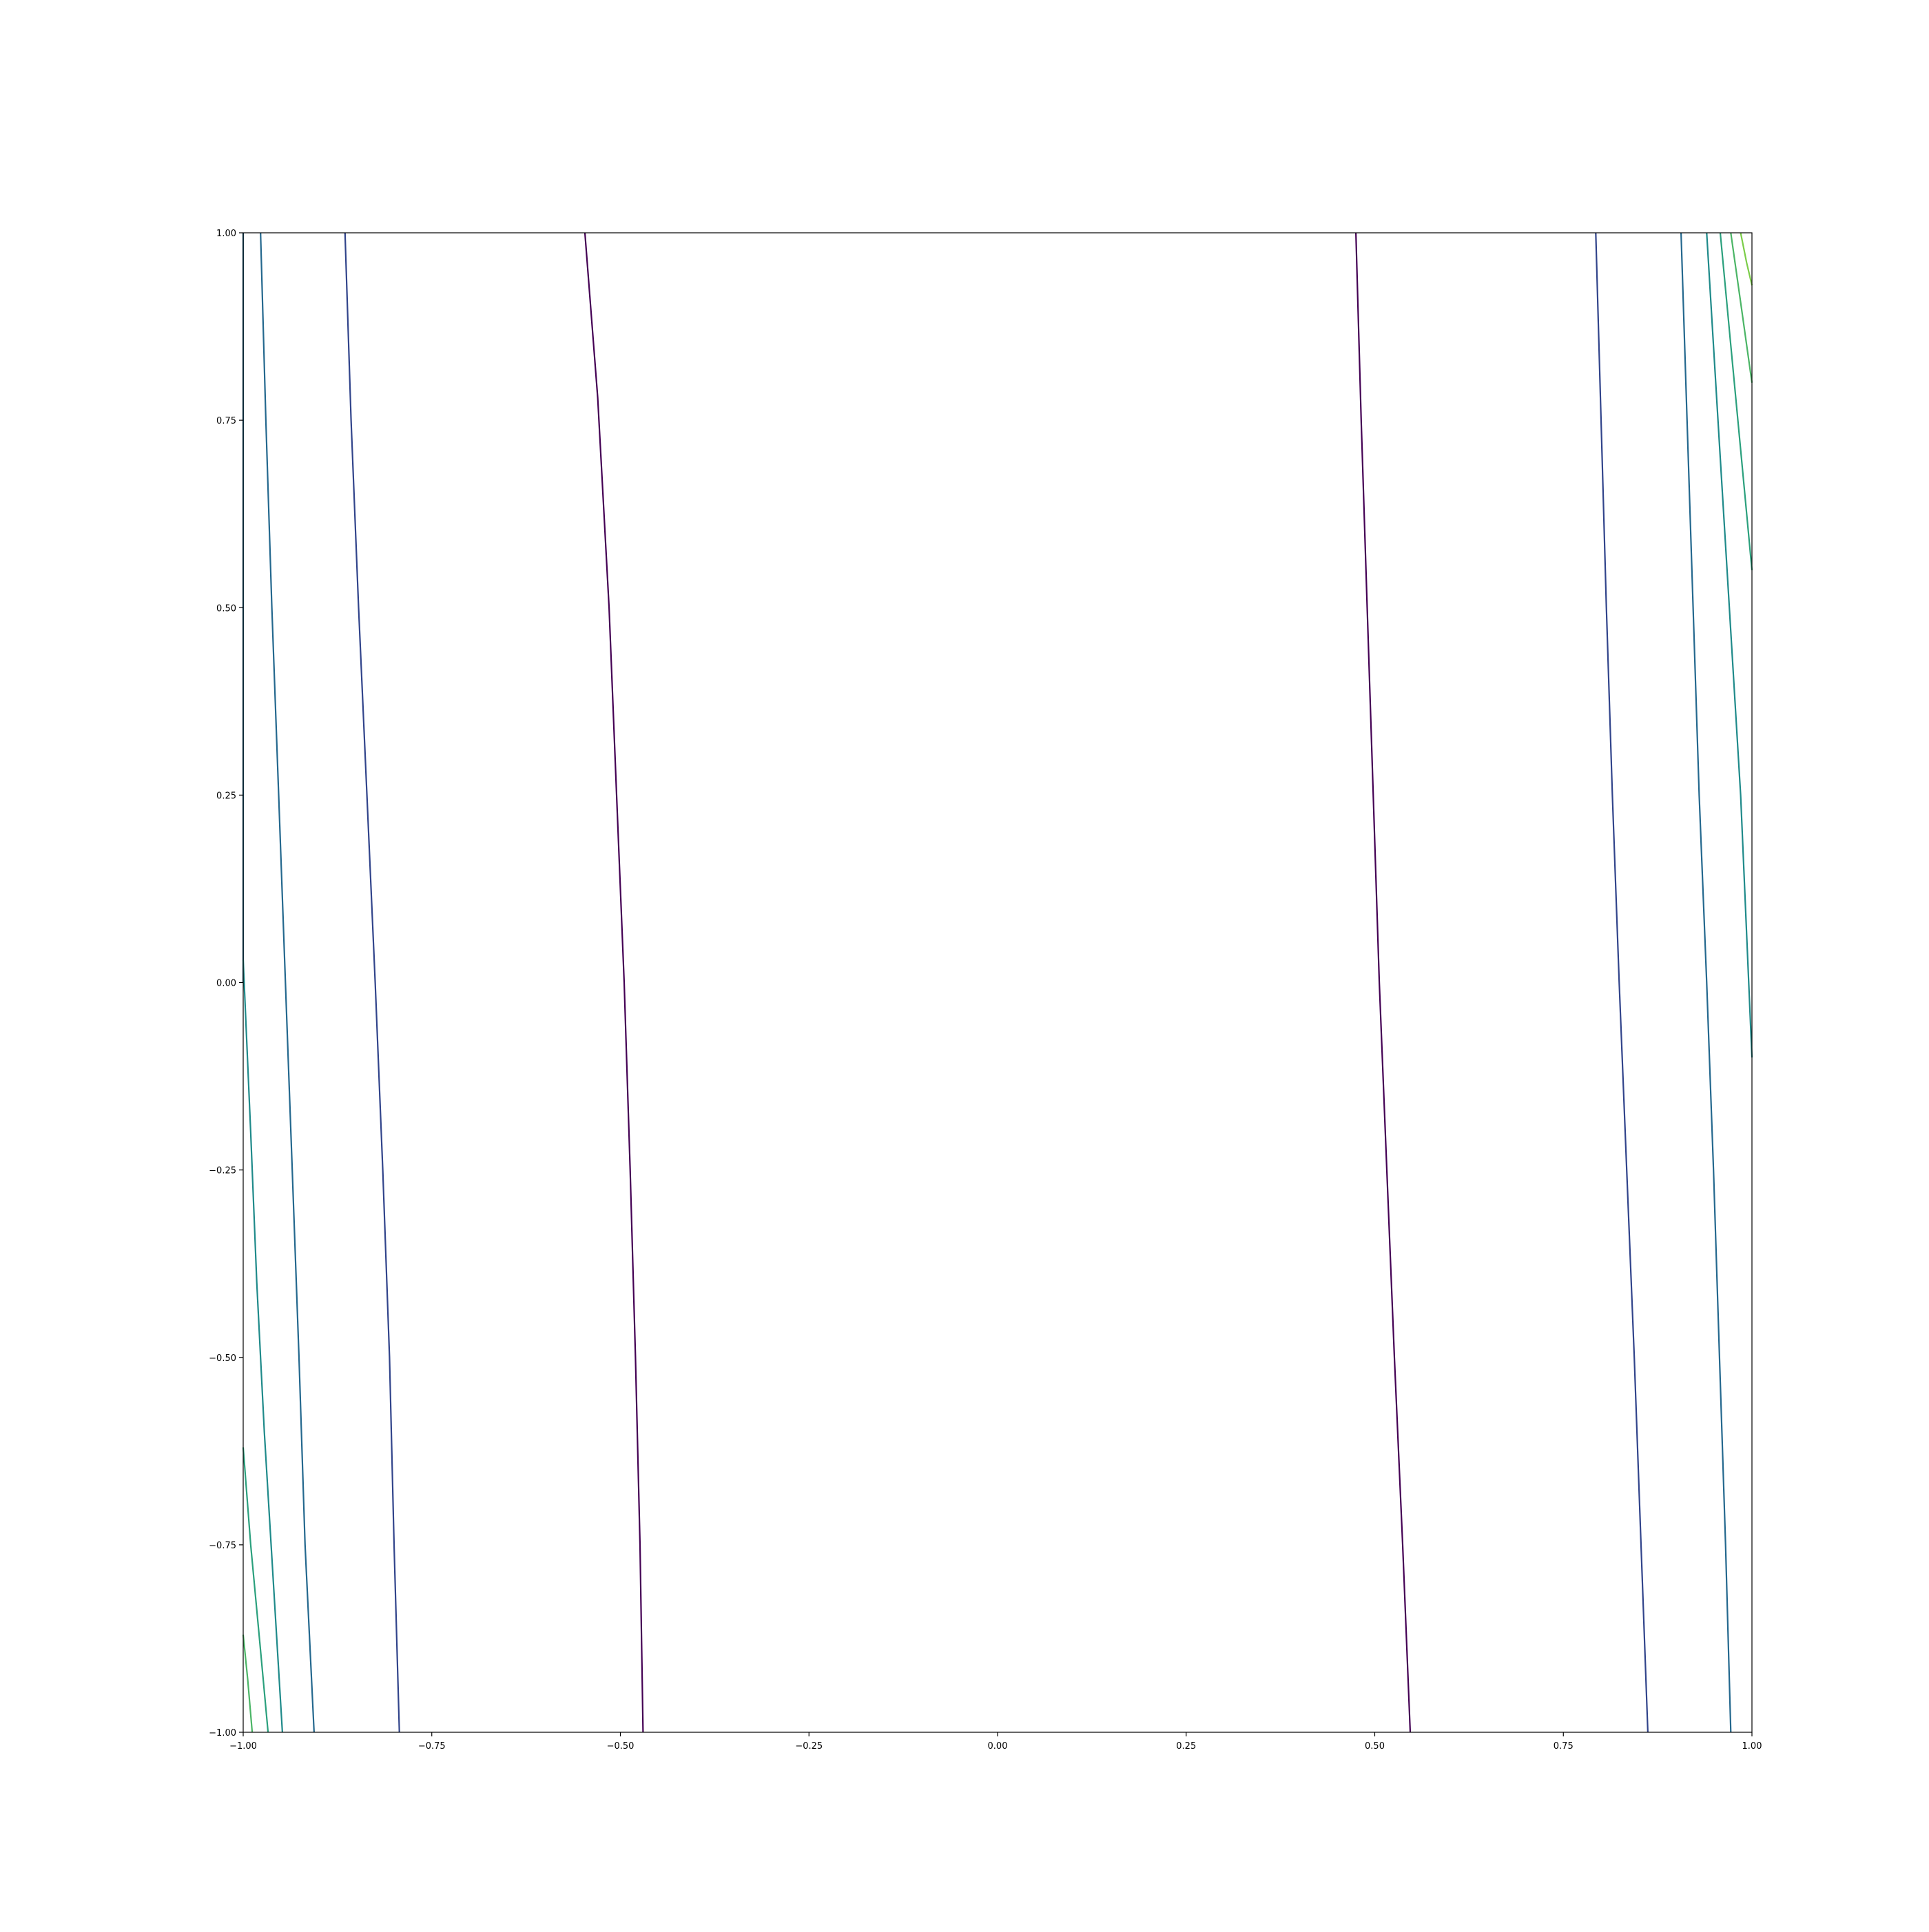 The width and height of the screenshot is (1929, 1932). Describe the element at coordinates (226, 234) in the screenshot. I see `y-tick-label: 1.00` at that location.